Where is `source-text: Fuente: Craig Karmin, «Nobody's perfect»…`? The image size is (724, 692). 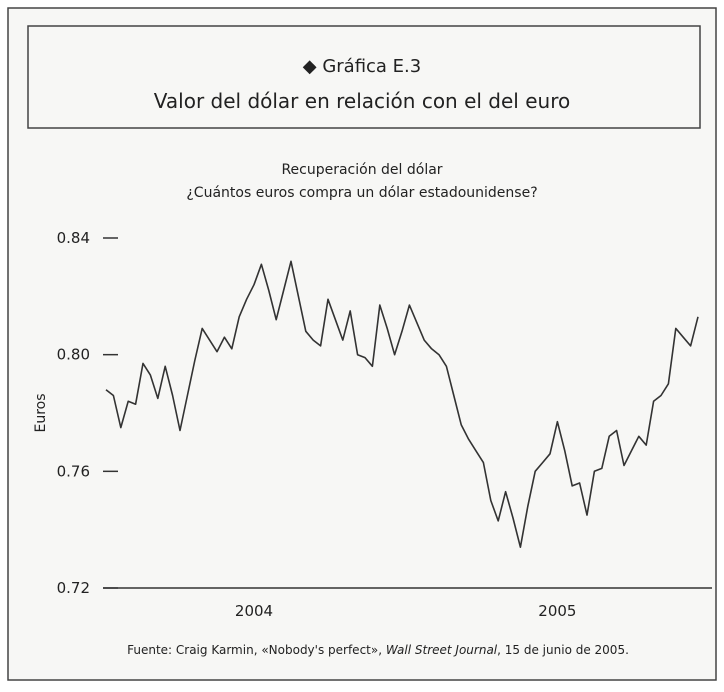
source-text: Fuente: Craig Karmin, «Nobody's perfect»… is located at coordinates (256, 650).